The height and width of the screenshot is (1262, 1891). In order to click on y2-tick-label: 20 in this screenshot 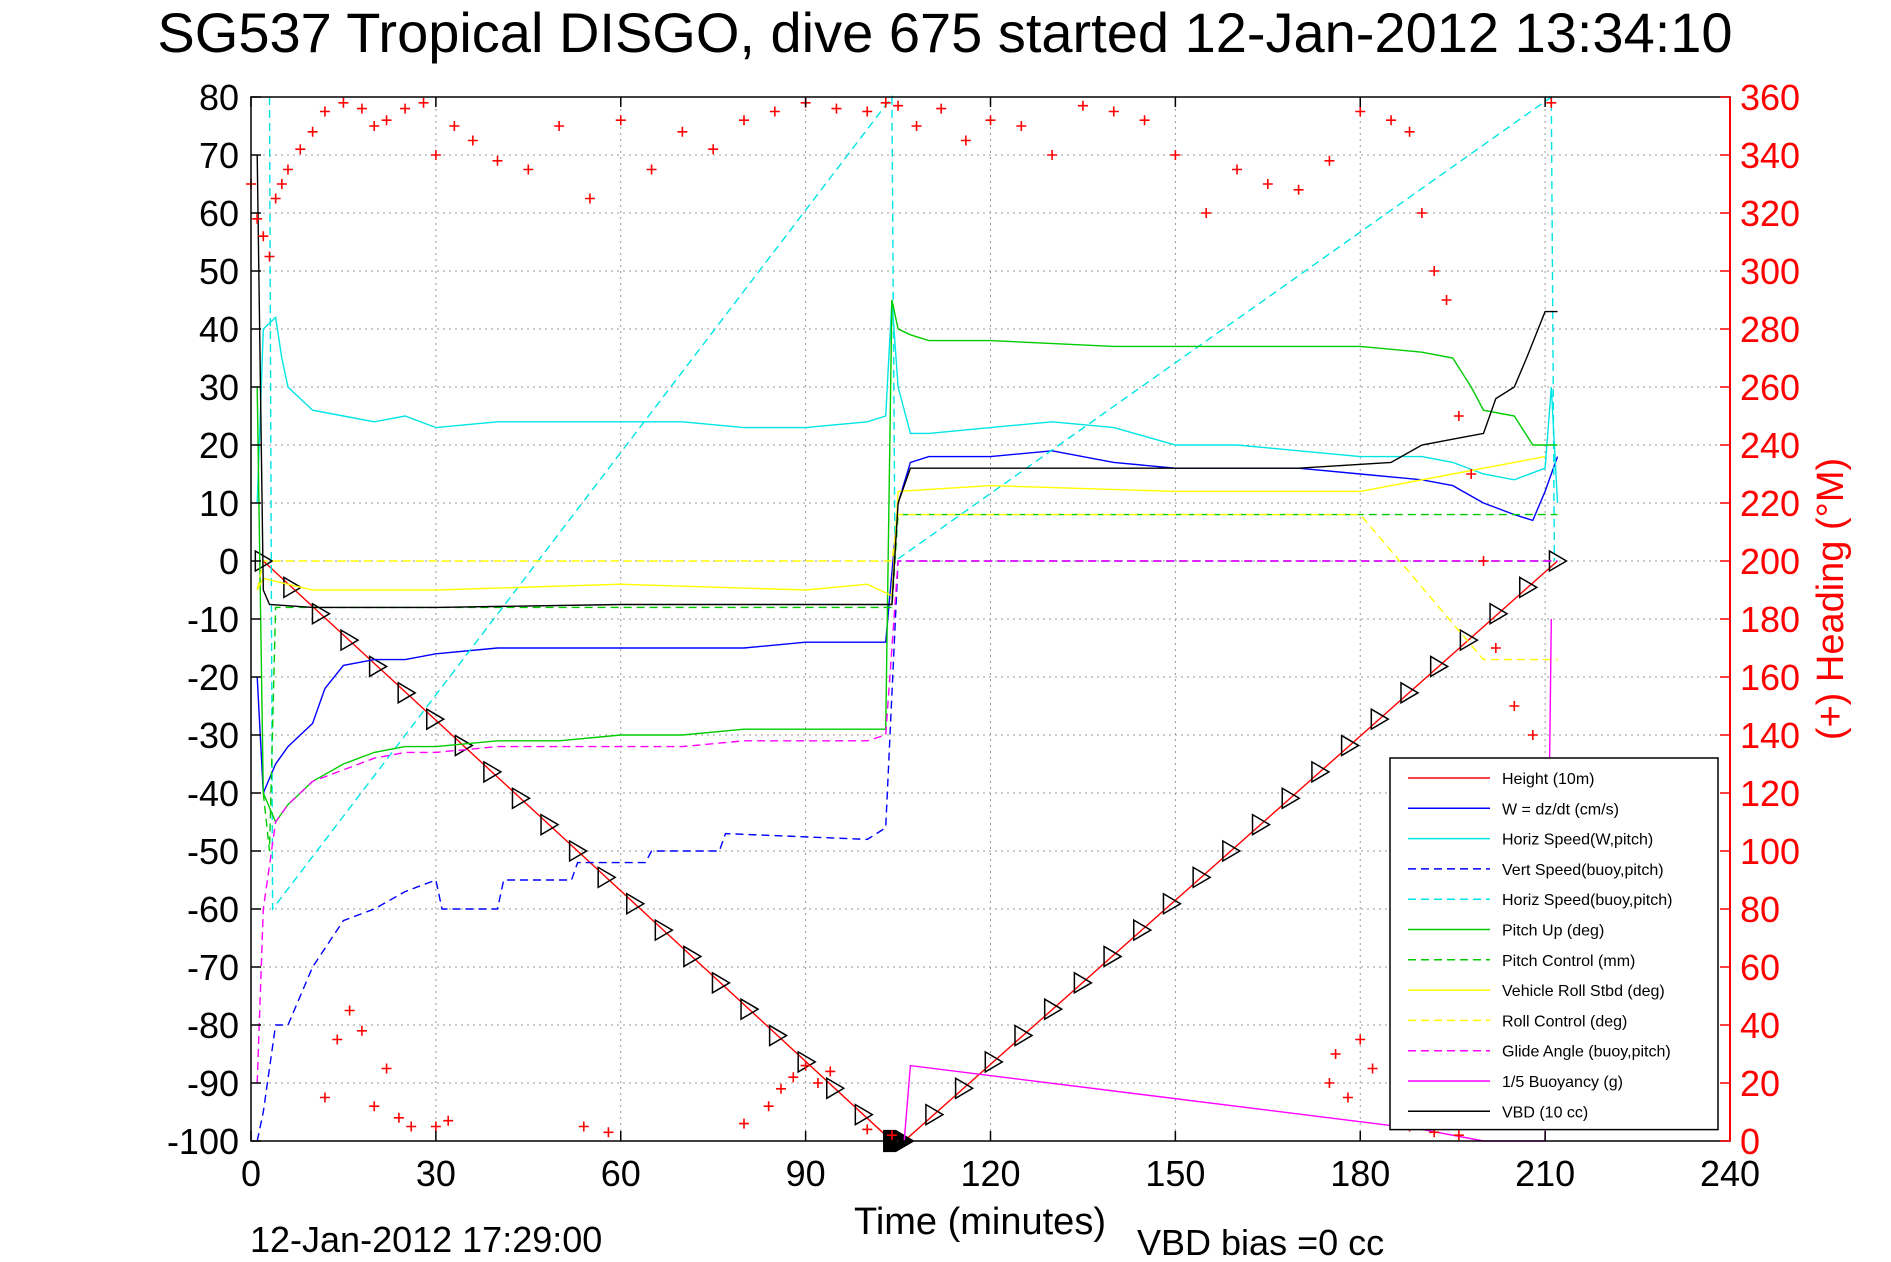, I will do `click(1760, 1083)`.